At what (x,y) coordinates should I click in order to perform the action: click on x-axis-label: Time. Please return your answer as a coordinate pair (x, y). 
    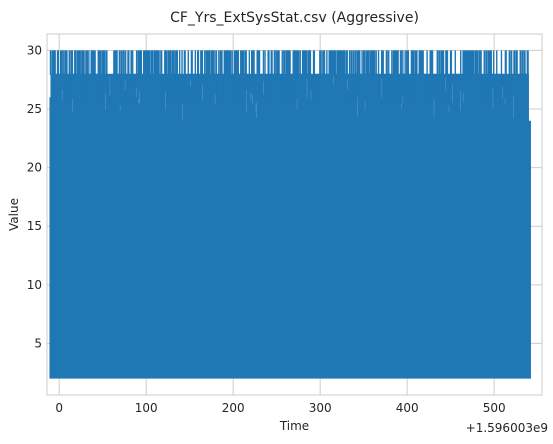
    Looking at the image, I should click on (294, 426).